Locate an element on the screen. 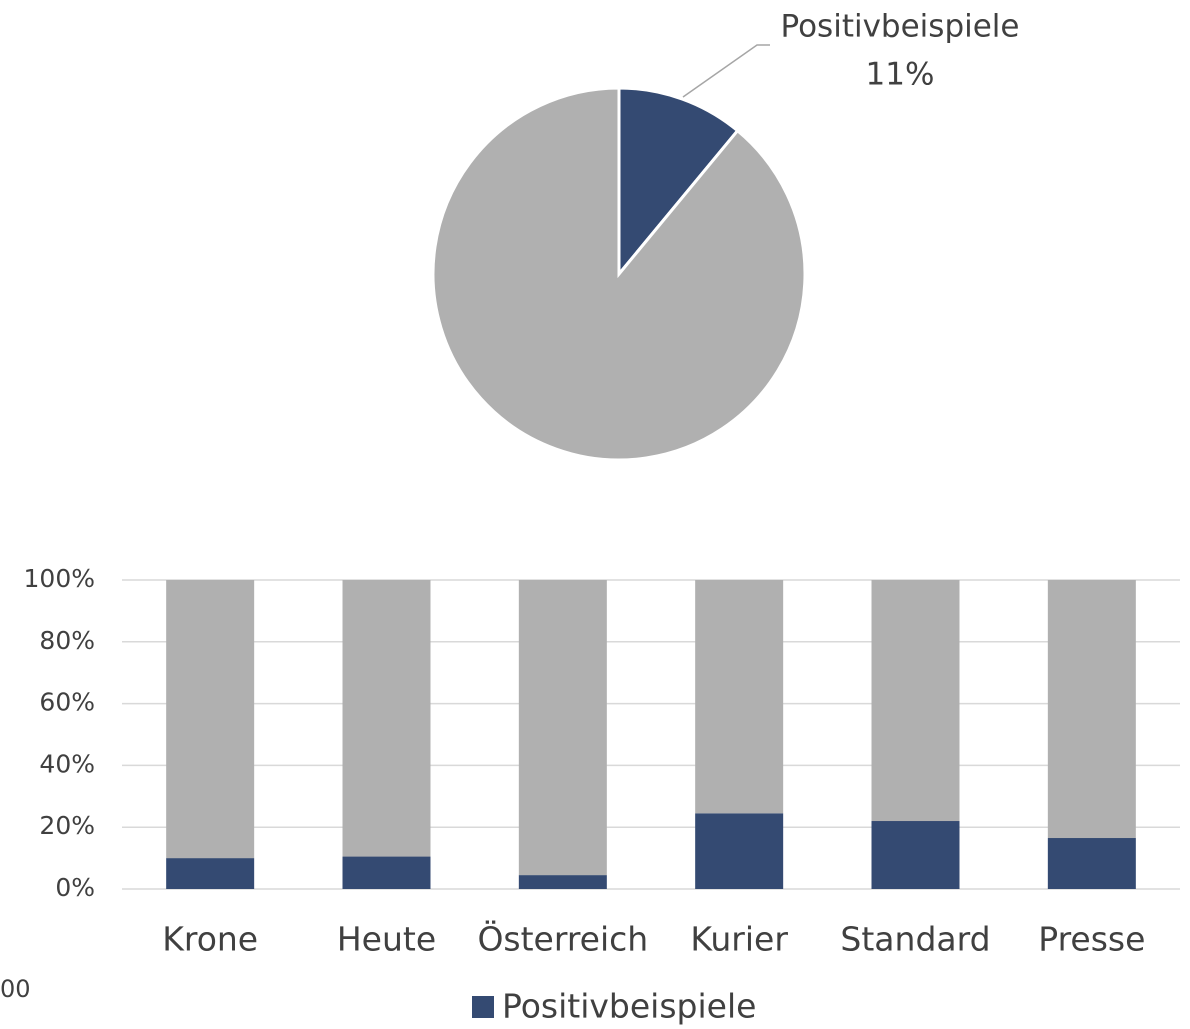 The height and width of the screenshot is (1029, 1190). legend-swatch is located at coordinates (483, 1007).